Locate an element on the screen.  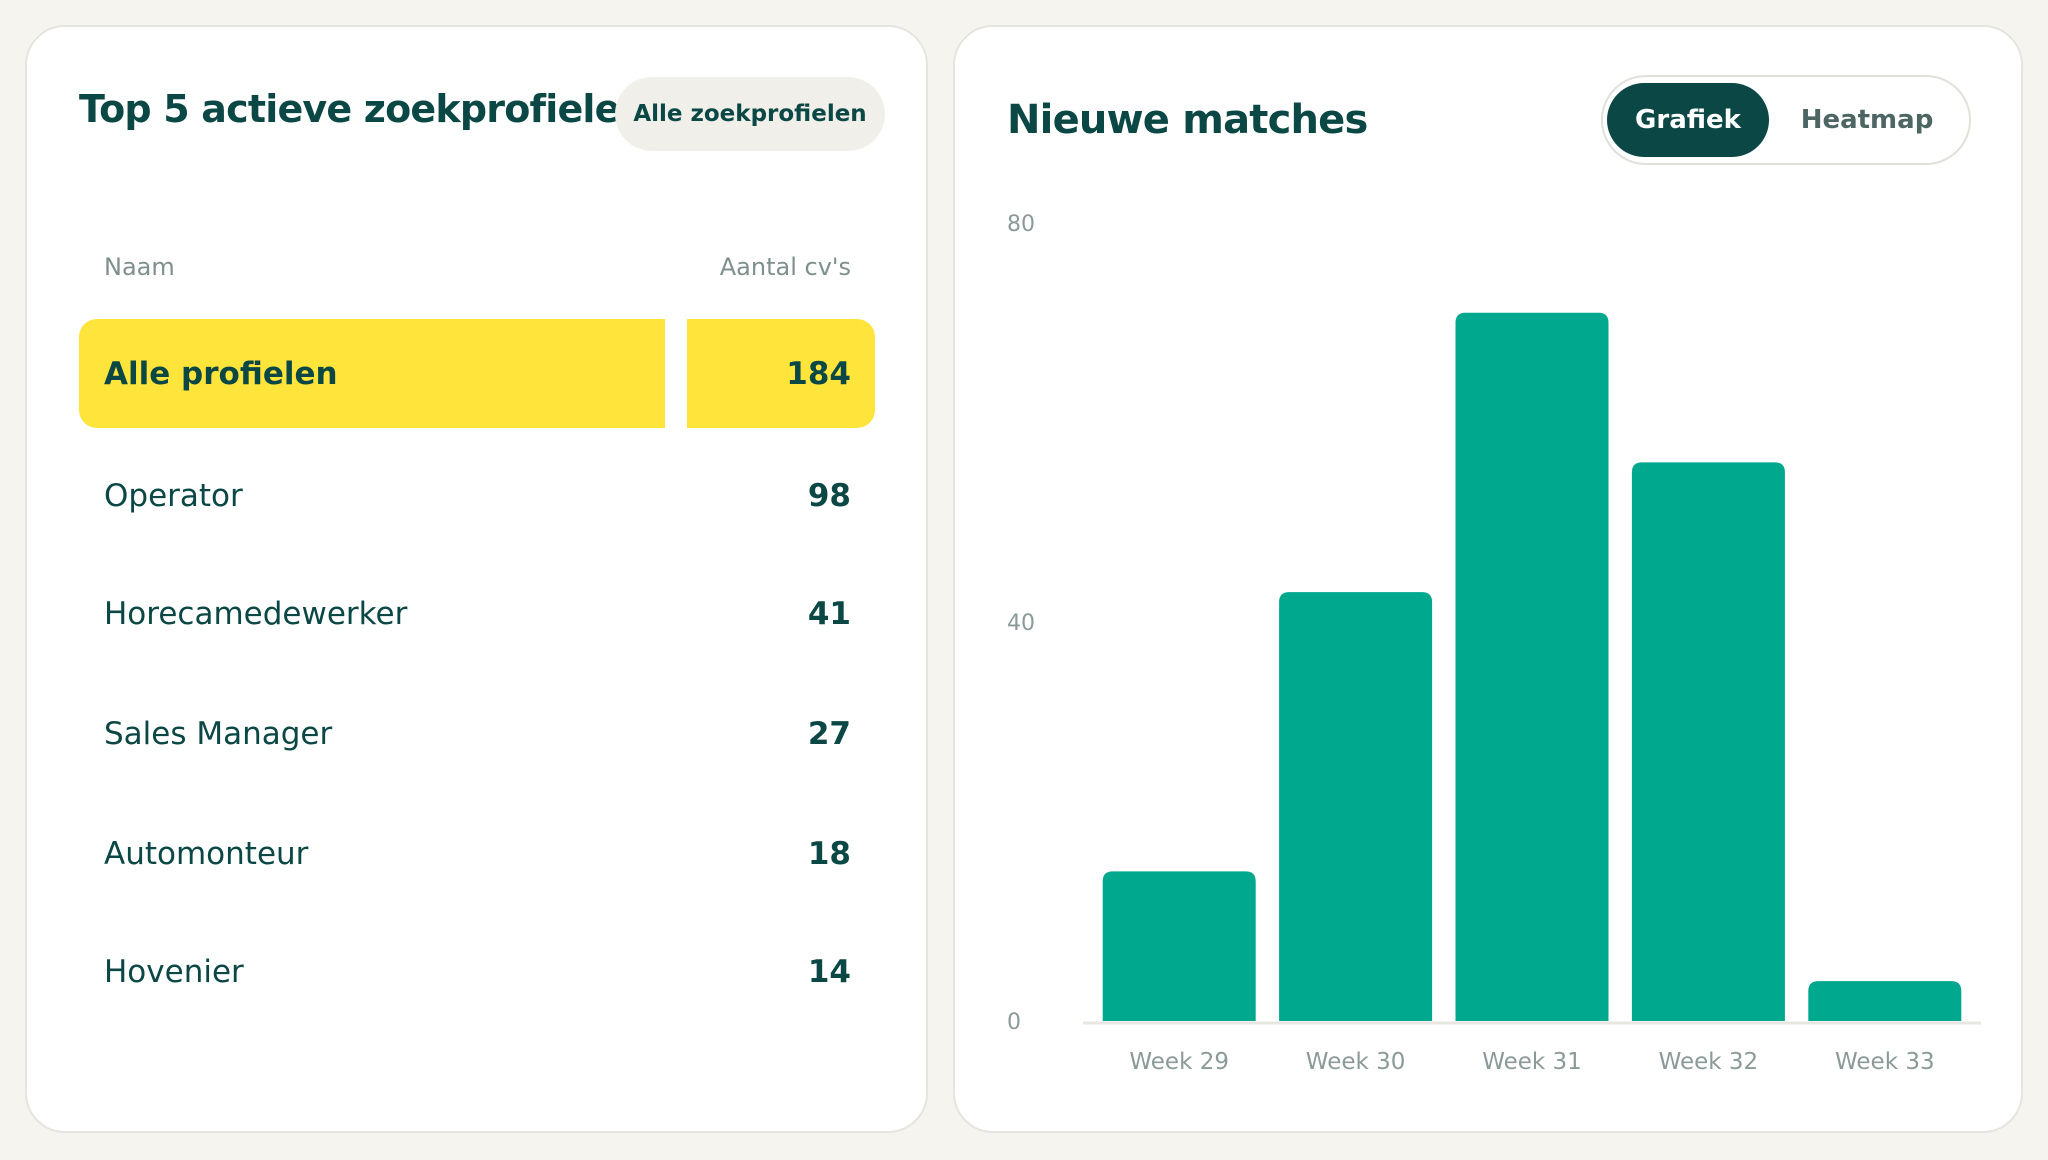
column-header-name: Naam is located at coordinates (139, 267).